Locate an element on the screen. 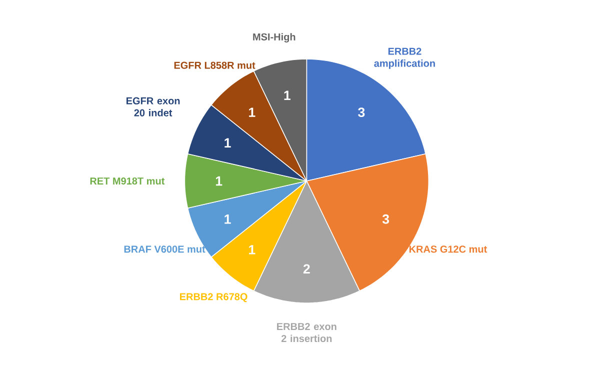 This screenshot has height=365, width=600. slice-label: RET M918T mut is located at coordinates (127, 181).